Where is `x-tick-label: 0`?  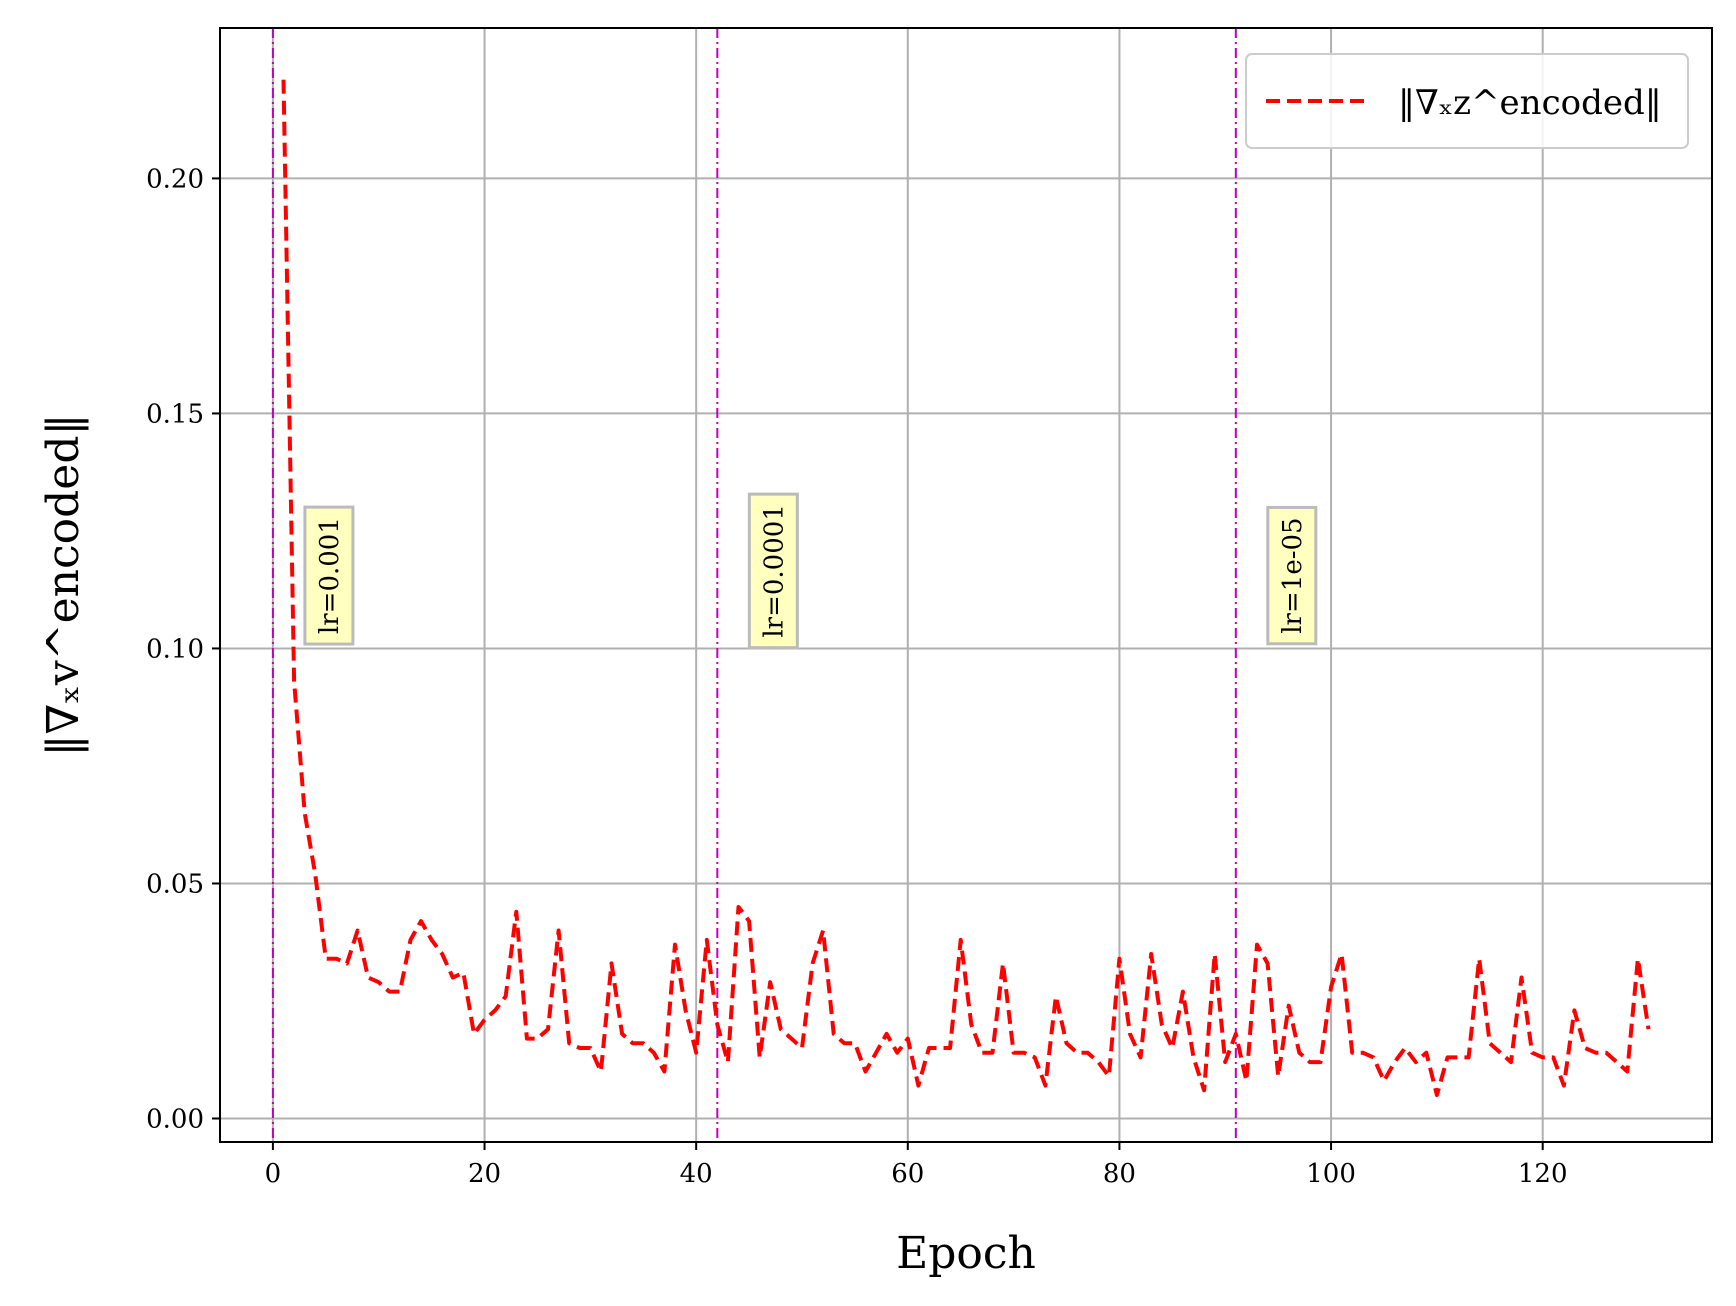
x-tick-label: 0 is located at coordinates (273, 1174).